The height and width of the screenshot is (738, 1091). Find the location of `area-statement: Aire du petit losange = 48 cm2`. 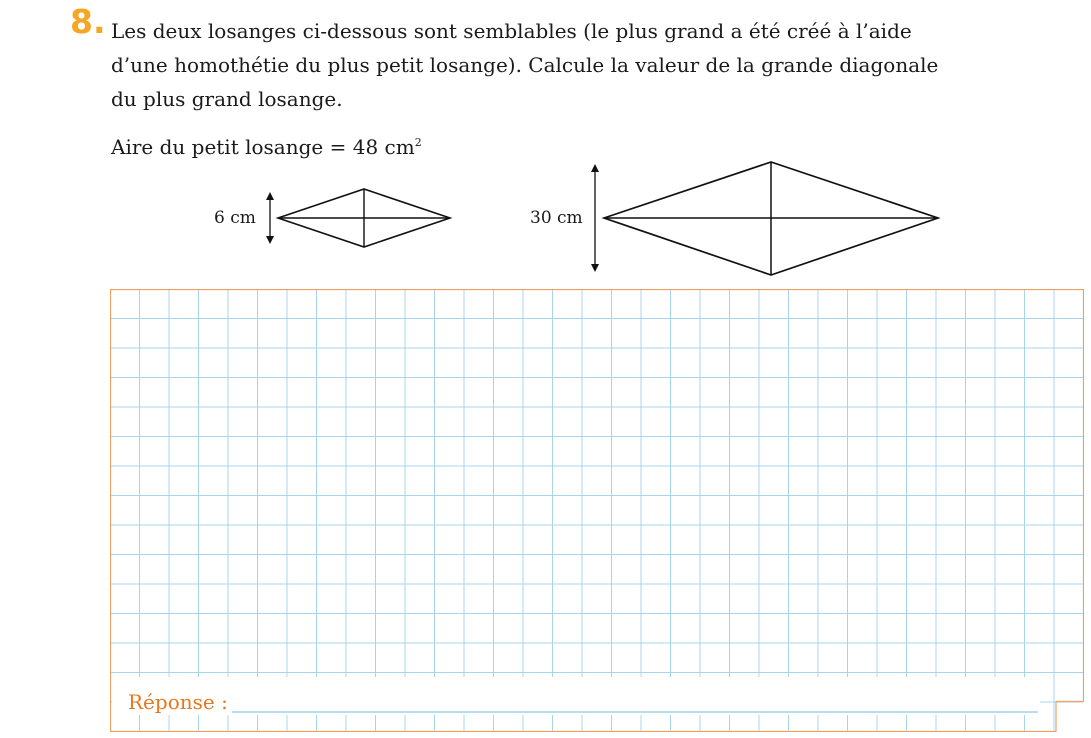

area-statement: Aire du petit losange = 48 cm2 is located at coordinates (266, 145).